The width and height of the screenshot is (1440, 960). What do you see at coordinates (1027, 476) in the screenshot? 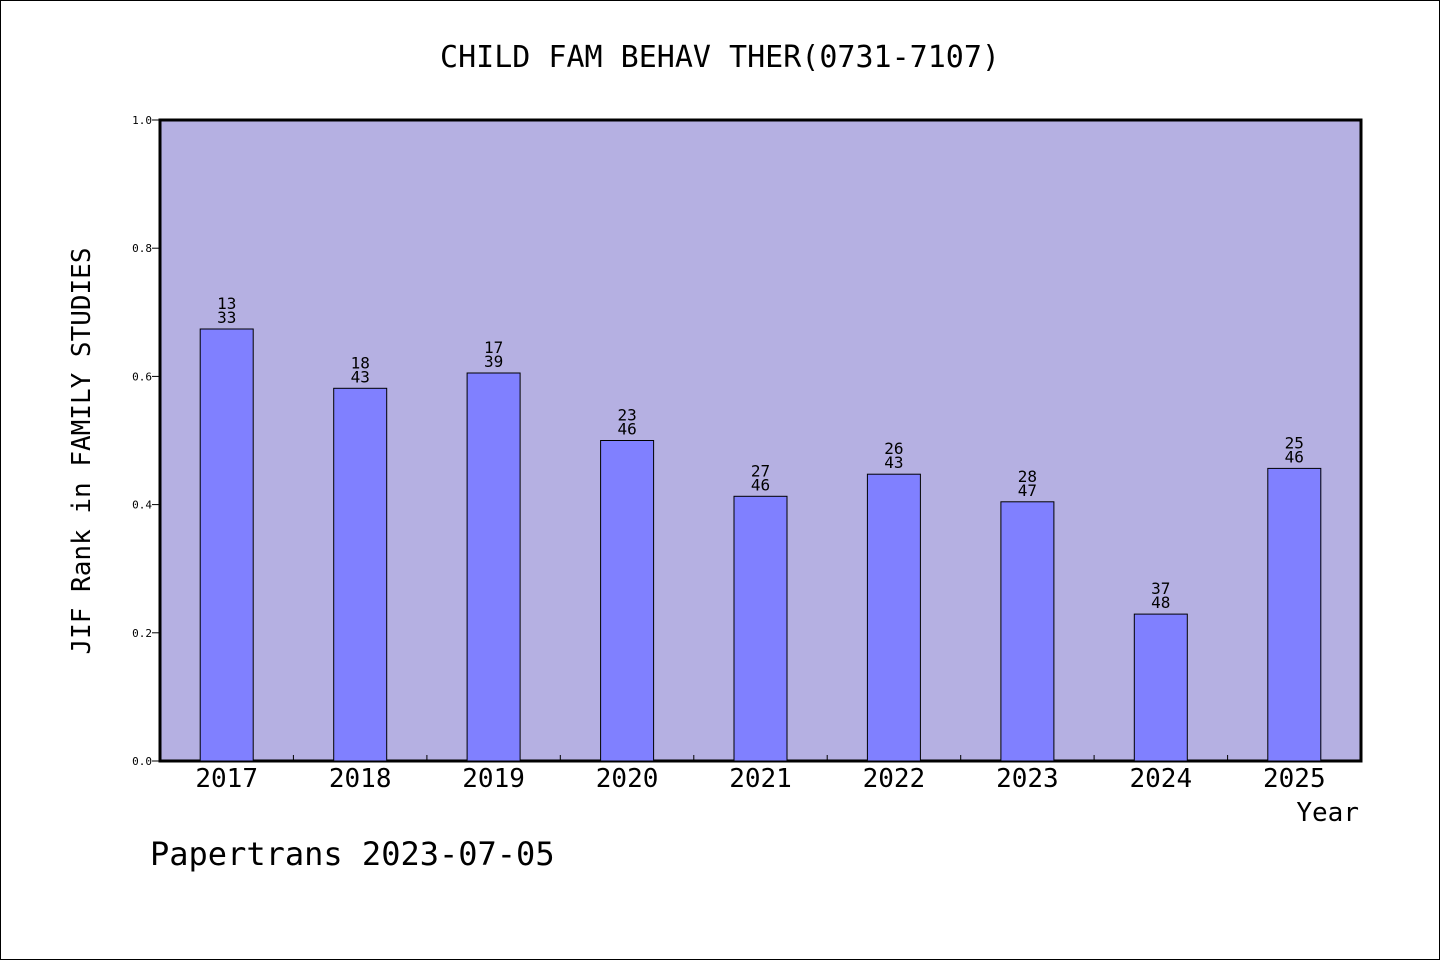
I see `bar-rank-label: 28` at bounding box center [1027, 476].